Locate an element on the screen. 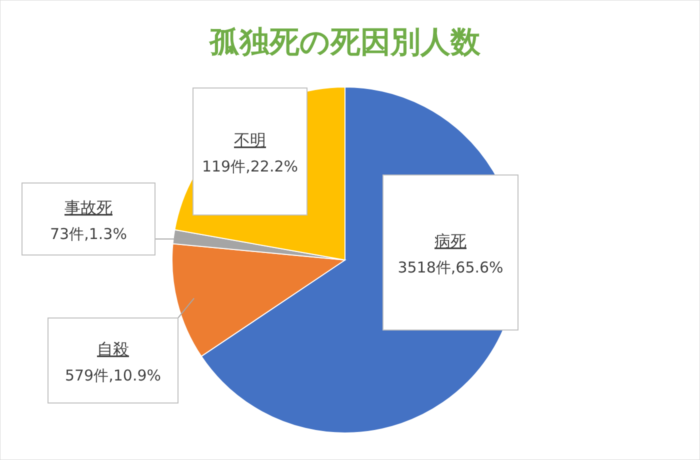 Image resolution: width=700 pixels, height=460 pixels. slice-label: 事故死 is located at coordinates (88, 207).